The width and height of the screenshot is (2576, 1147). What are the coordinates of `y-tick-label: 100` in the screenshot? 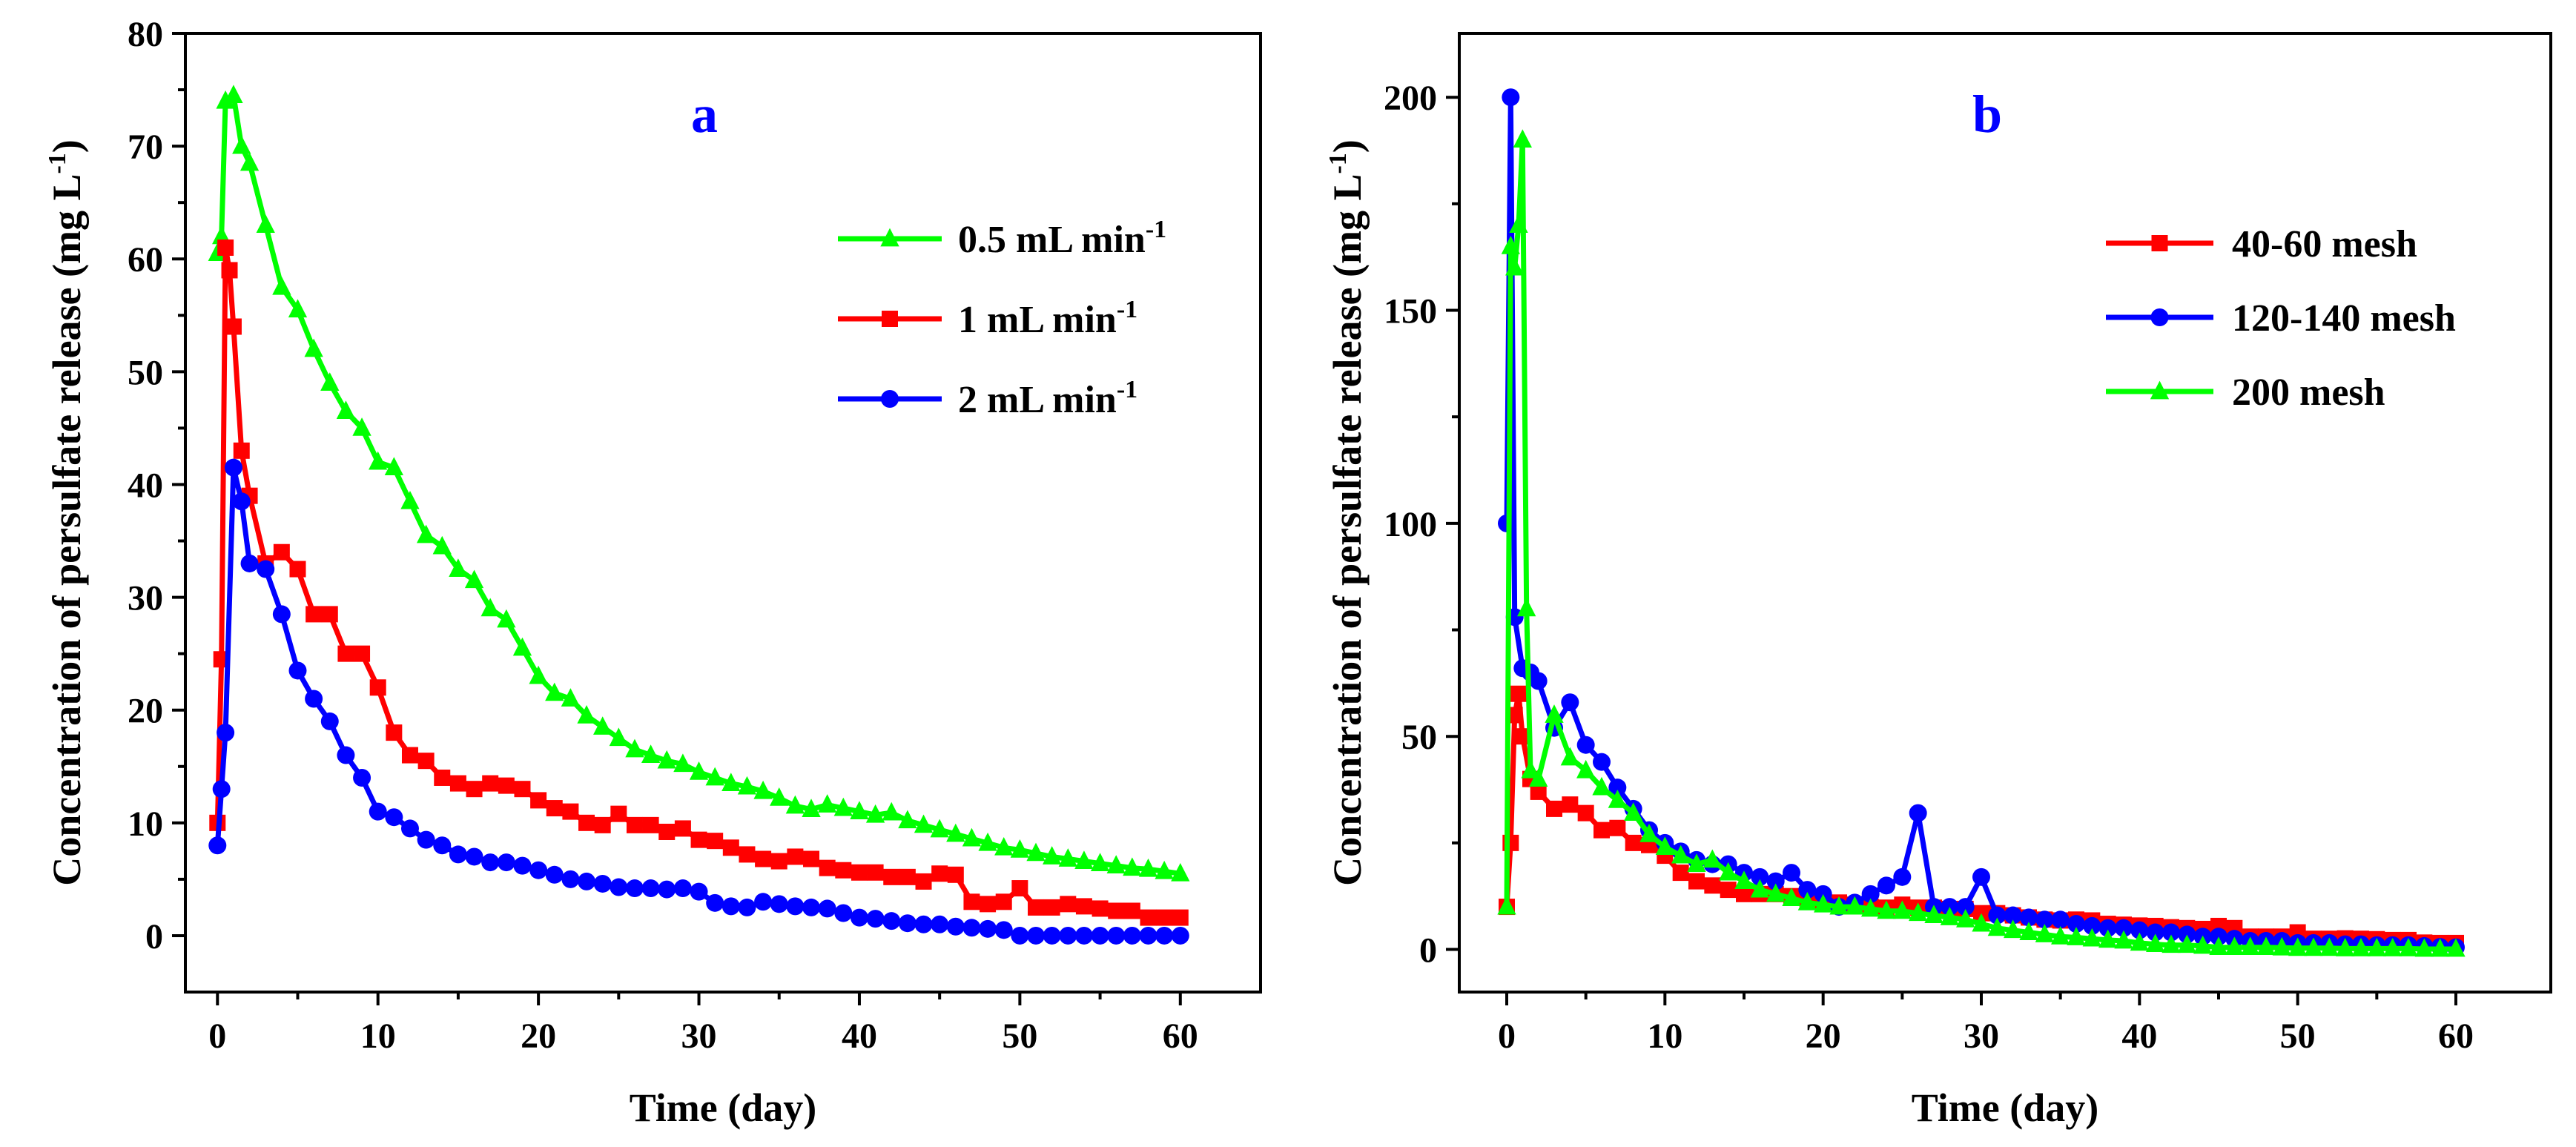 It's located at (1410, 524).